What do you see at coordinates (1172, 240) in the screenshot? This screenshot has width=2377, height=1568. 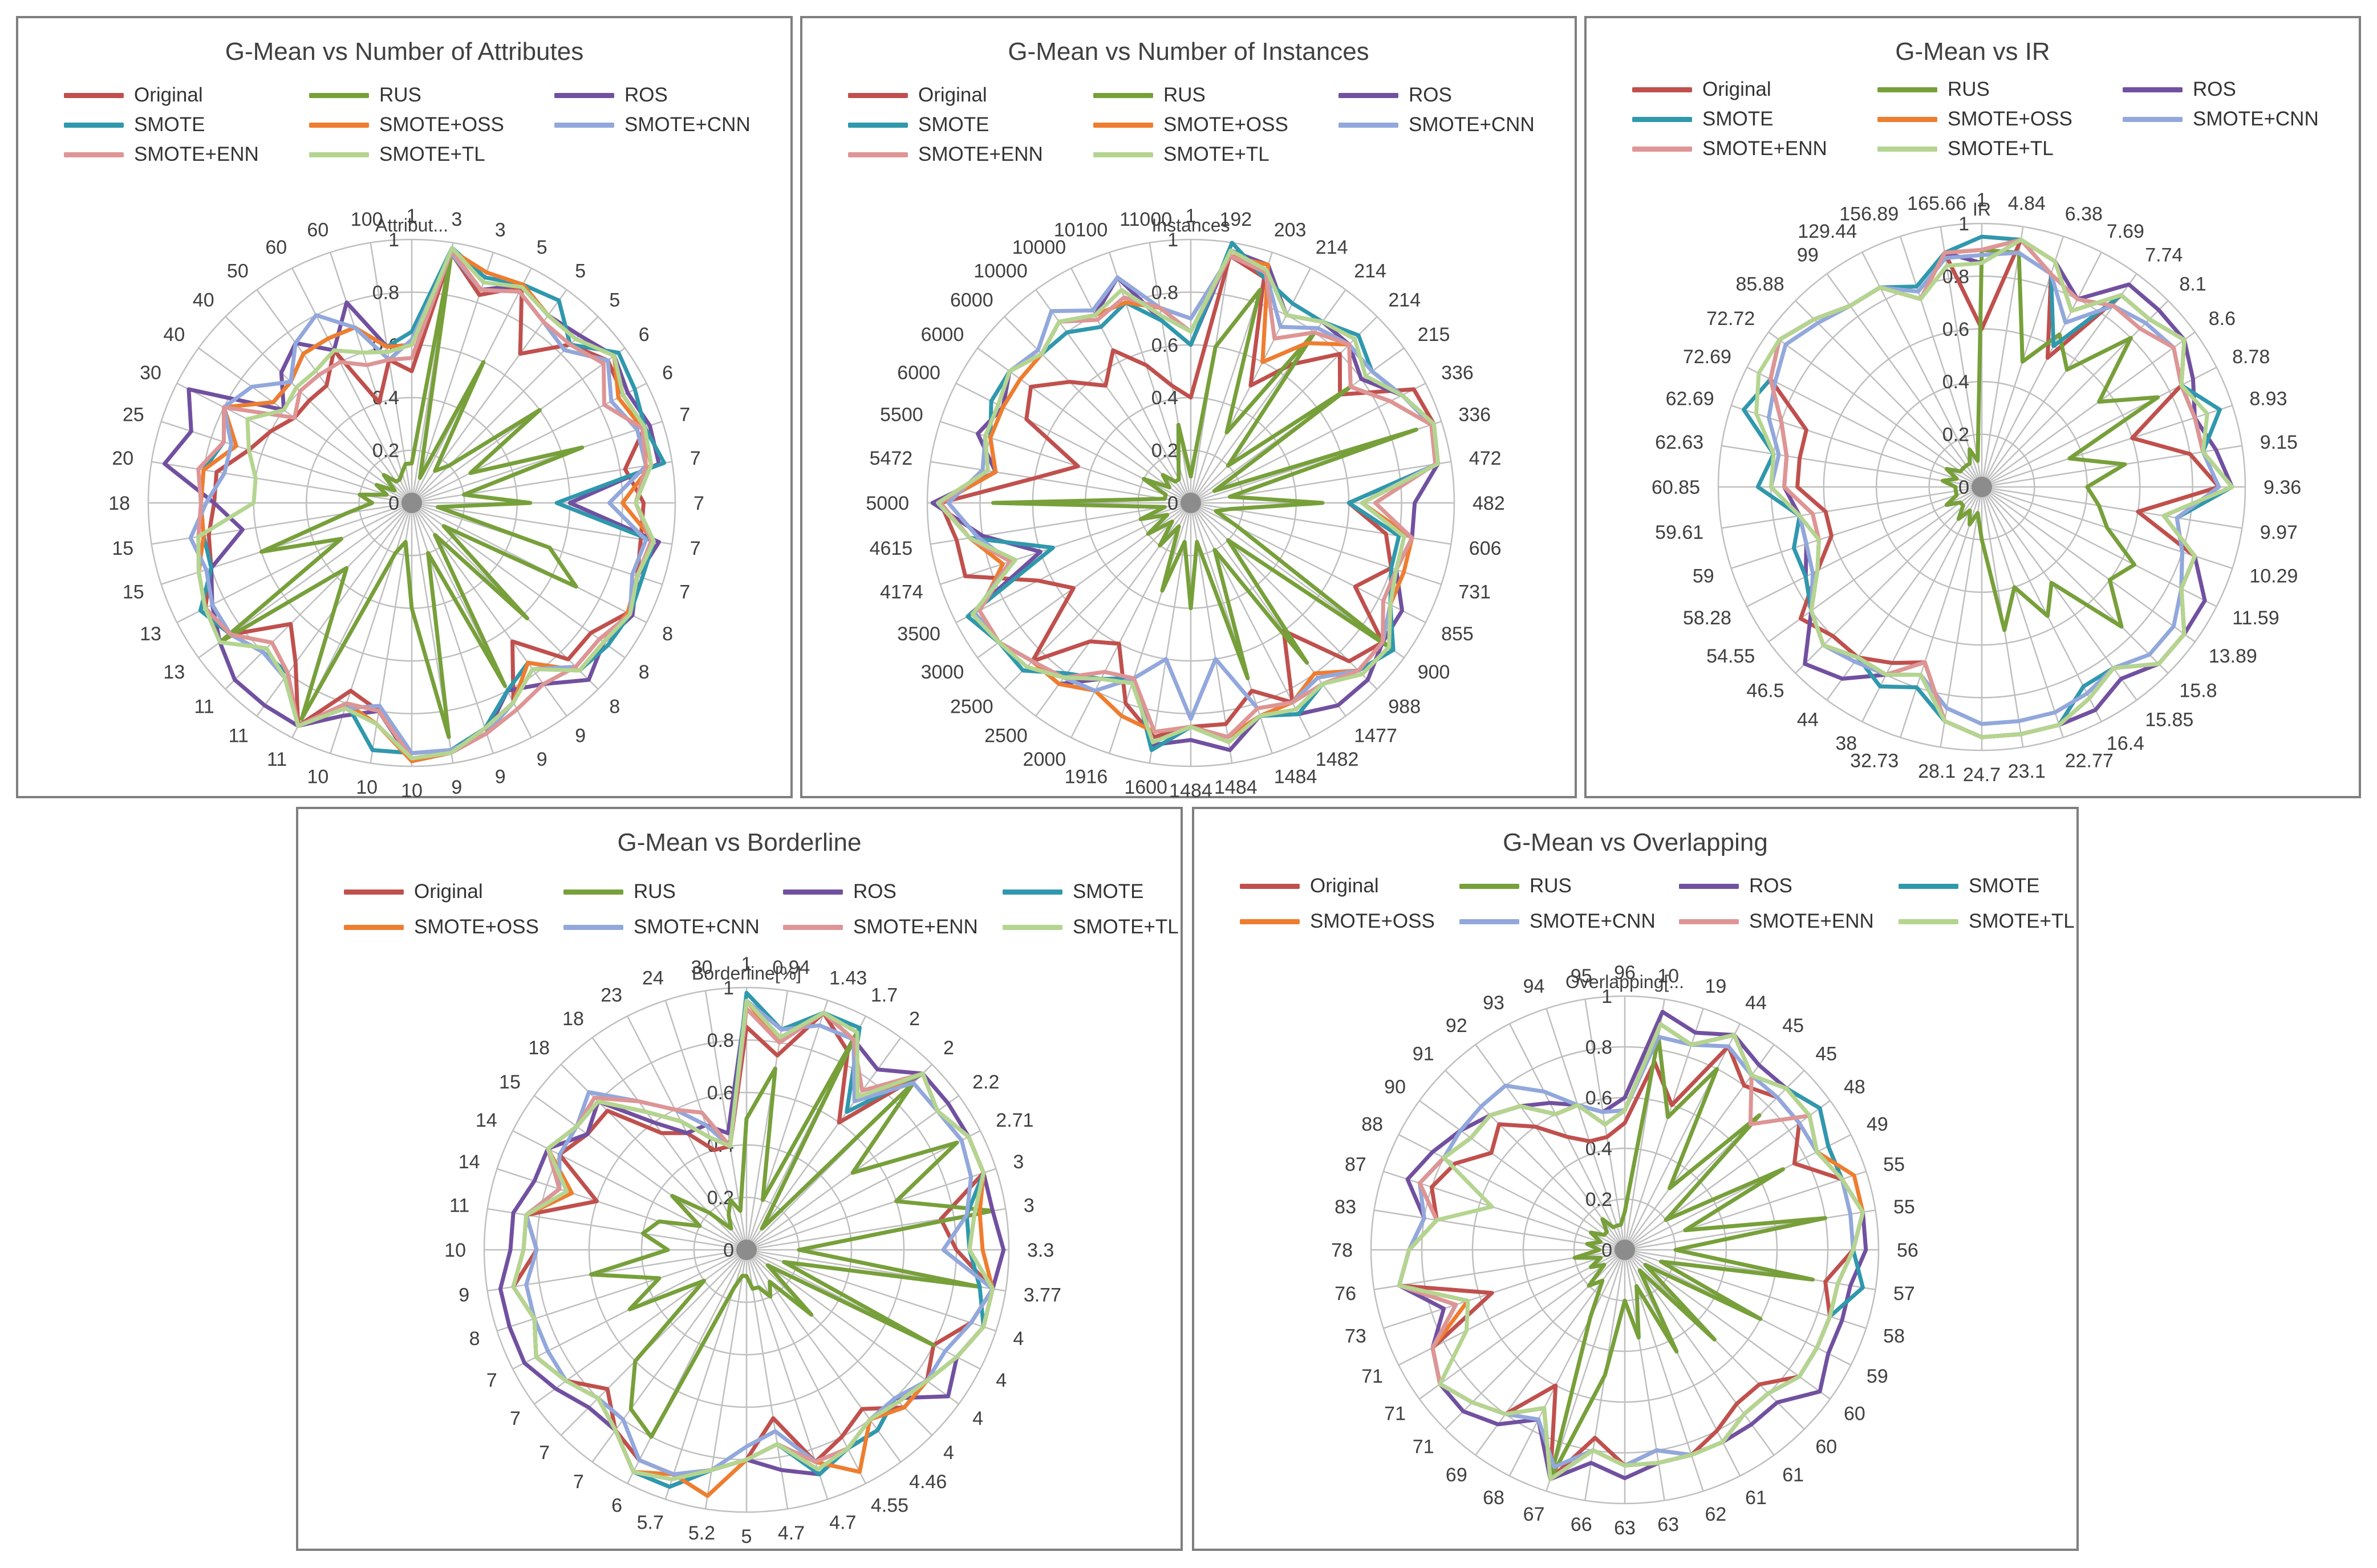 I see `tick-label: 1` at bounding box center [1172, 240].